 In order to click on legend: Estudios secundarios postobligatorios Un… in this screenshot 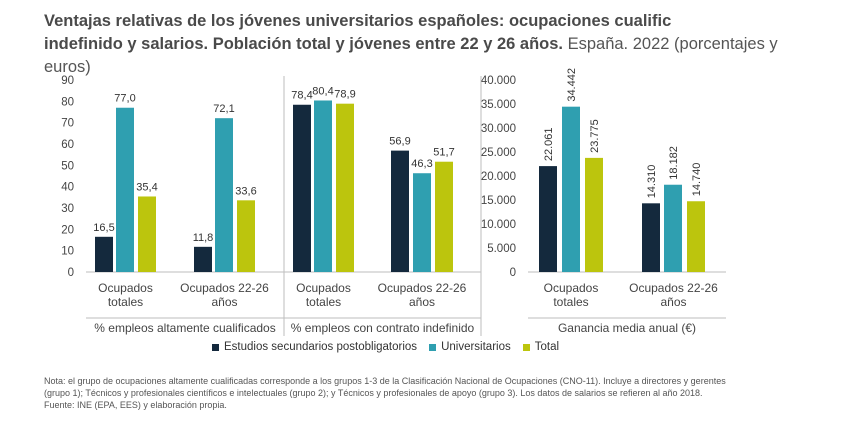, I will do `click(385, 347)`.